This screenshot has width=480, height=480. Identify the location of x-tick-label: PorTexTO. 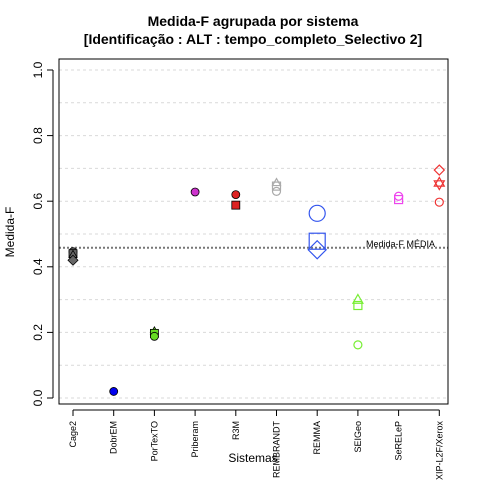
(154, 441).